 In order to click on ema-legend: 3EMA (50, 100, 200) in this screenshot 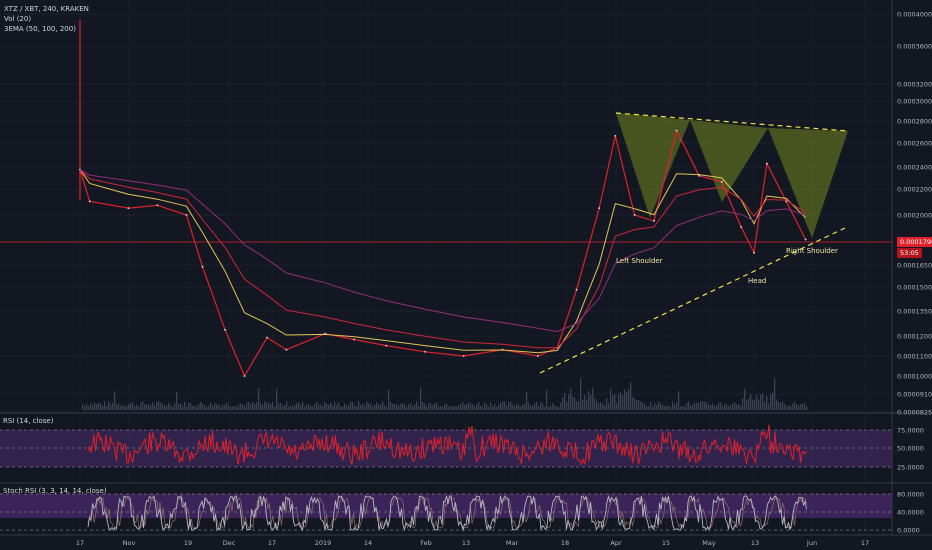, I will do `click(40, 29)`.